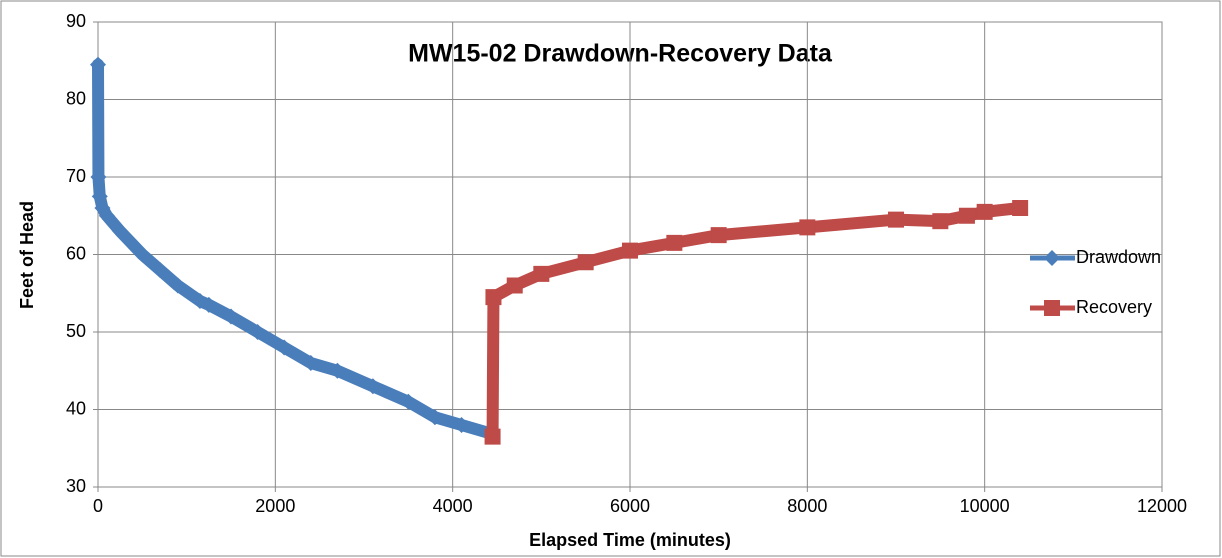 The image size is (1222, 558). What do you see at coordinates (76, 331) in the screenshot?
I see `y-tick-label: 50` at bounding box center [76, 331].